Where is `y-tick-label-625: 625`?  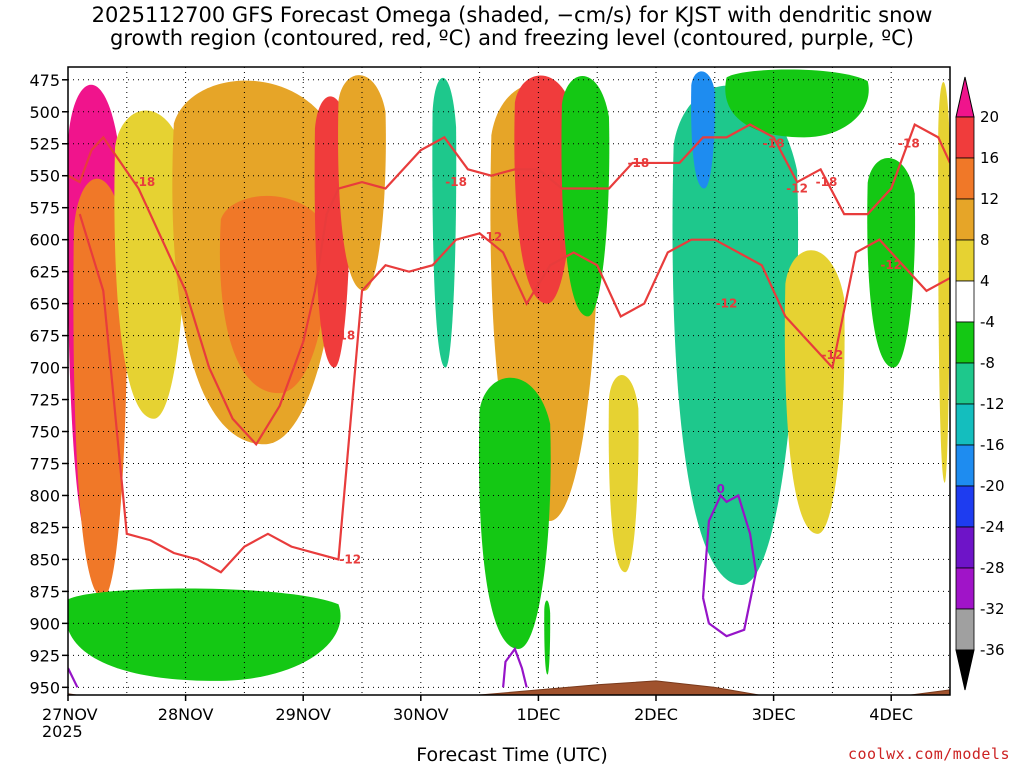 y-tick-label-625: 625 is located at coordinates (44, 272).